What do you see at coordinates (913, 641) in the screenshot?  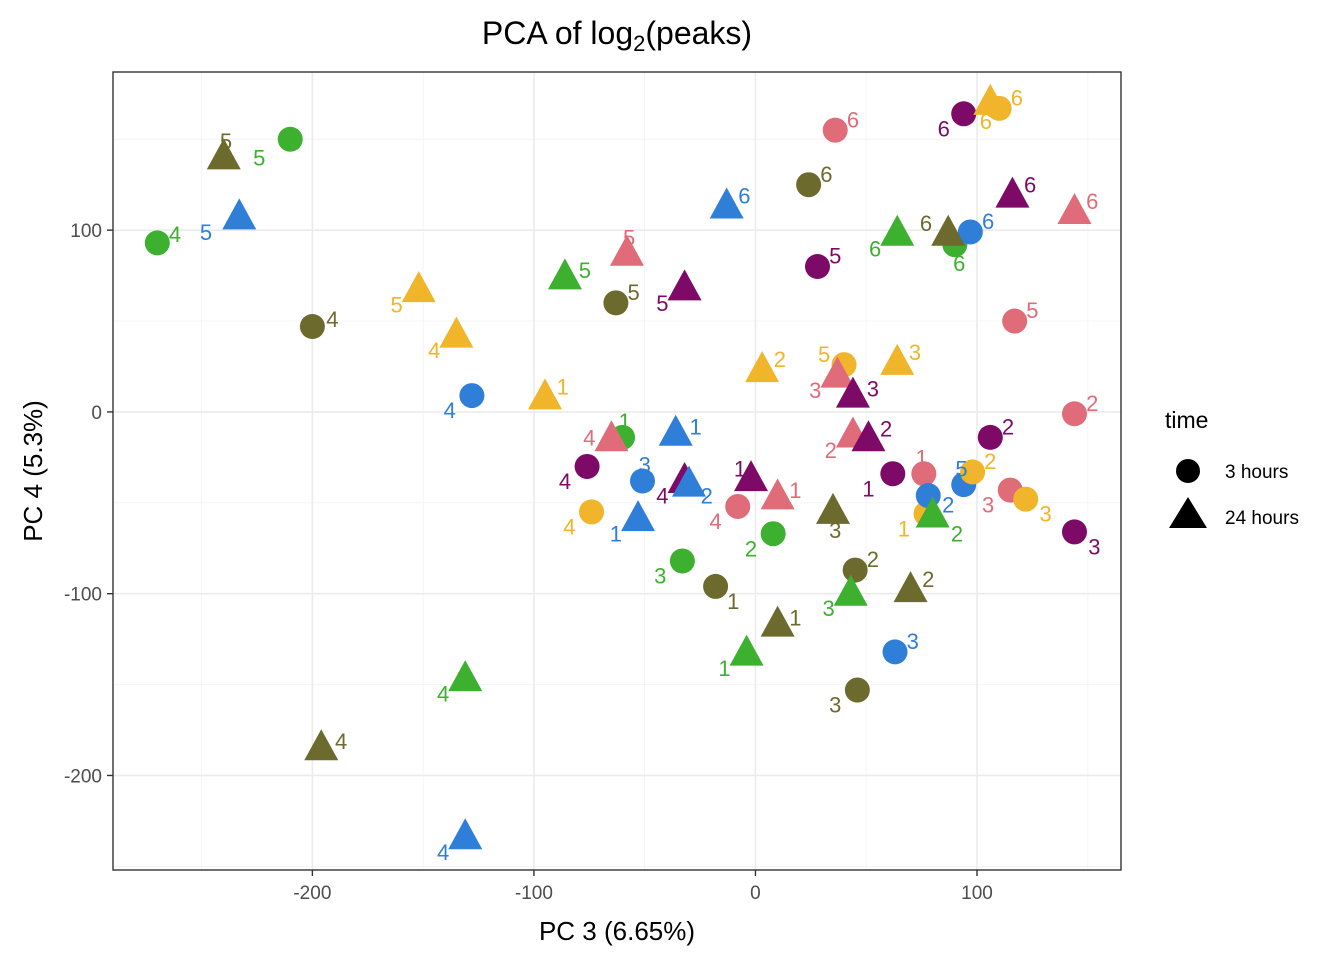 I see `point-label-blue: 3` at bounding box center [913, 641].